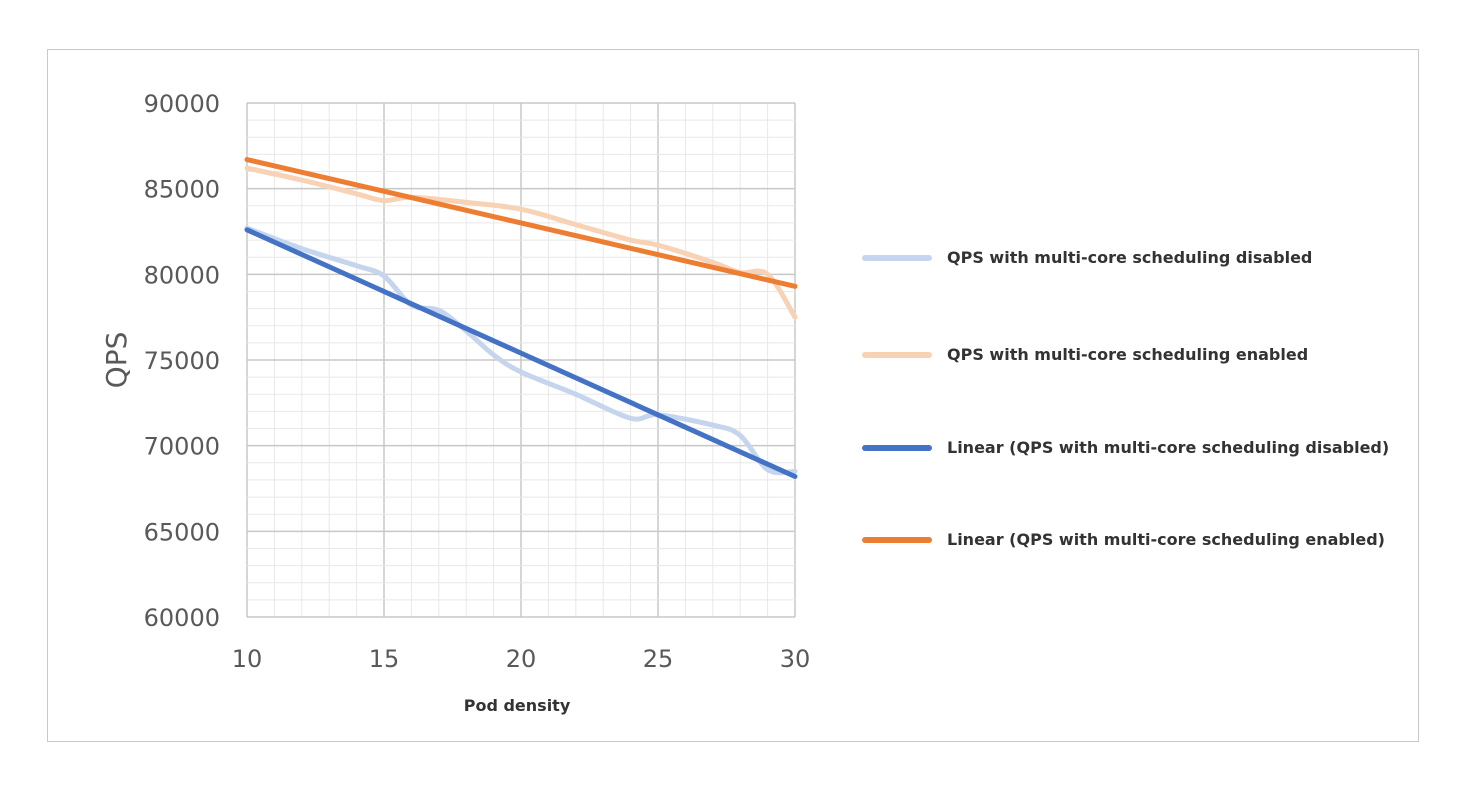 Image resolution: width=1467 pixels, height=792 pixels. Describe the element at coordinates (182, 361) in the screenshot. I see `y-tick-label: 75000` at that location.